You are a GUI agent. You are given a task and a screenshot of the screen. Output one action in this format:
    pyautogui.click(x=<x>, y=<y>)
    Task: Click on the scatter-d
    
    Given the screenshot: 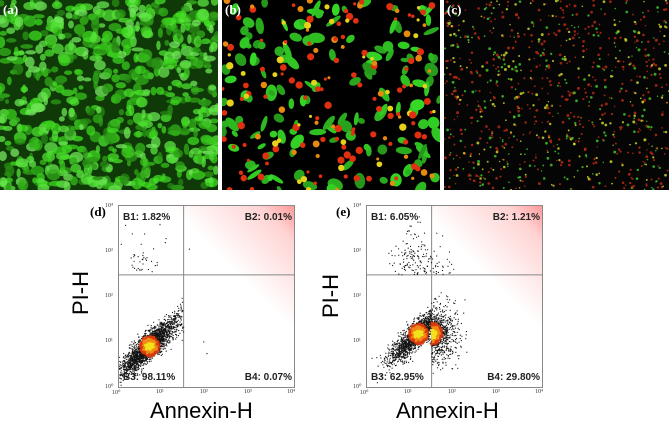 What is the action you would take?
    pyautogui.click(x=206, y=296)
    